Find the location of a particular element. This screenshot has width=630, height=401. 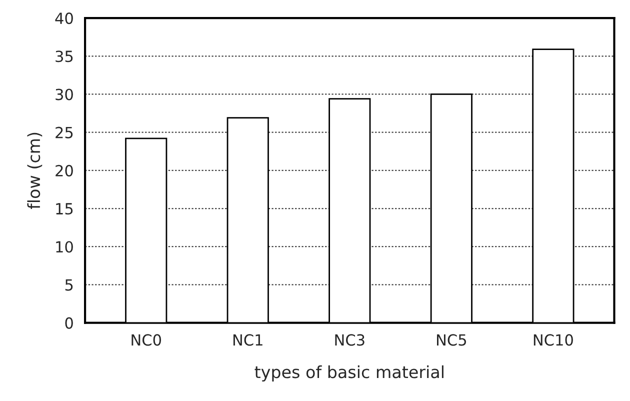

y-tick-label: 25 is located at coordinates (64, 132).